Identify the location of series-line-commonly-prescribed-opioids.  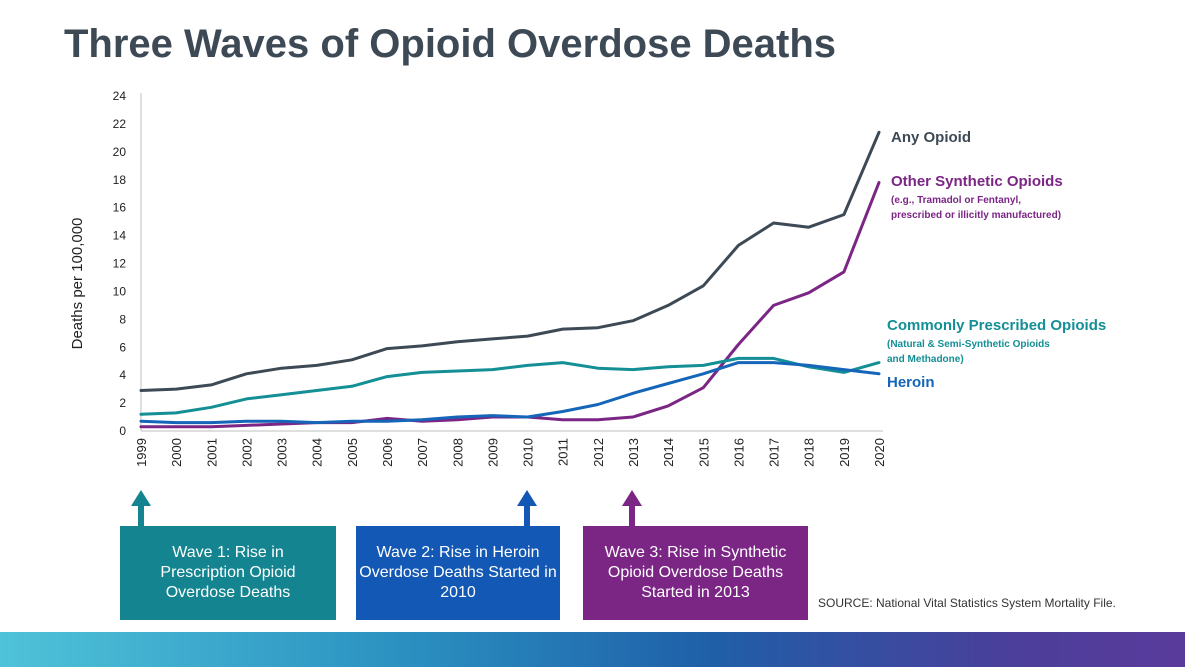
(510, 386).